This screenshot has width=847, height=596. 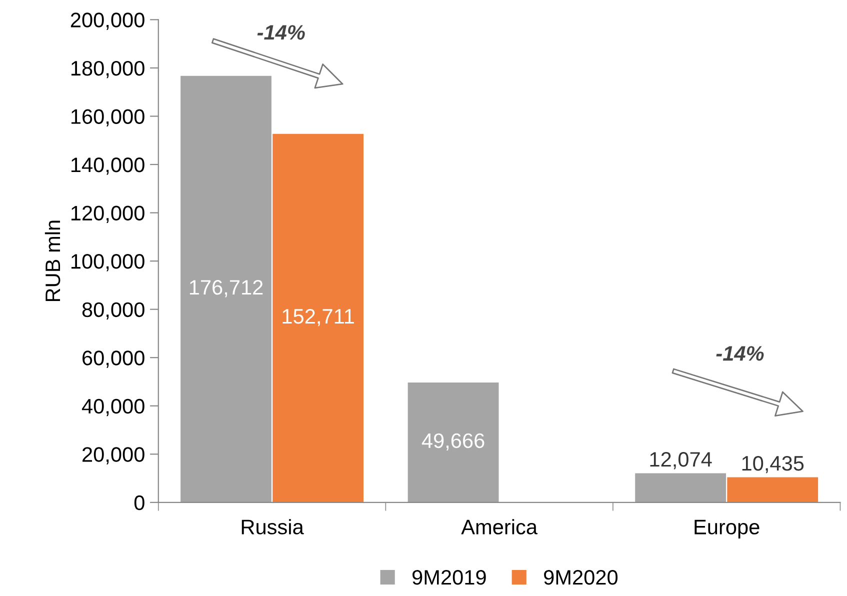 What do you see at coordinates (139, 502) in the screenshot?
I see `y-tick-label: 0` at bounding box center [139, 502].